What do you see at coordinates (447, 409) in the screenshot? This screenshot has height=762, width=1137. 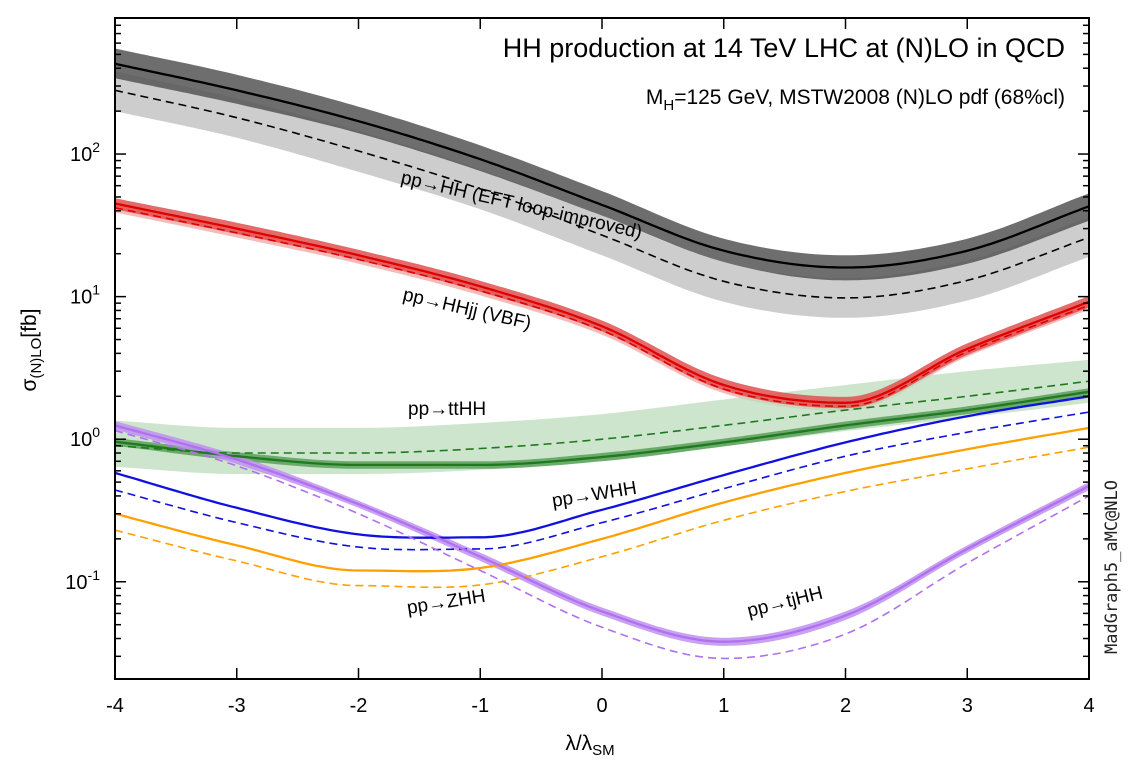 I see `series-label-tthh: pp→ttHH` at bounding box center [447, 409].